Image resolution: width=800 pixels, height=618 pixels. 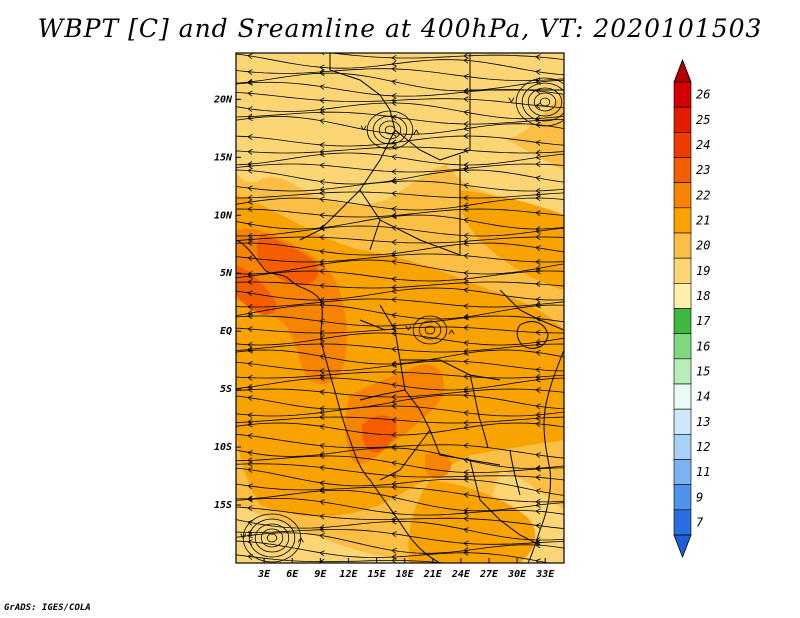 I want to click on colorbar-level-label: 16, so click(x=703, y=346).